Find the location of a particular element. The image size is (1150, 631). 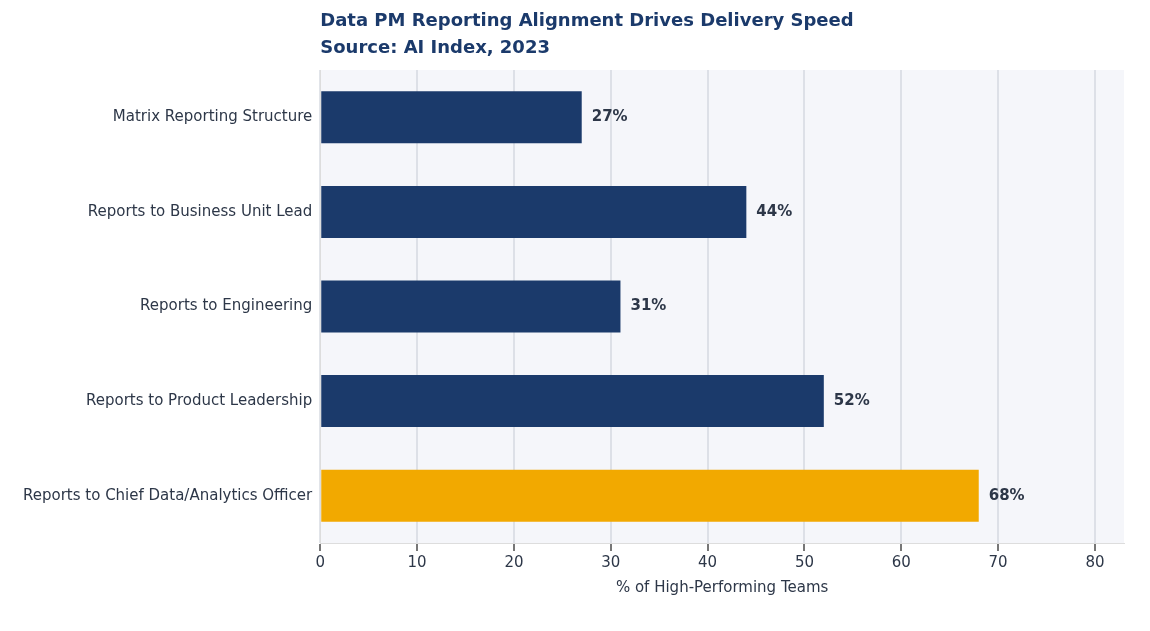

x-tick-label: 10 is located at coordinates (417, 561).